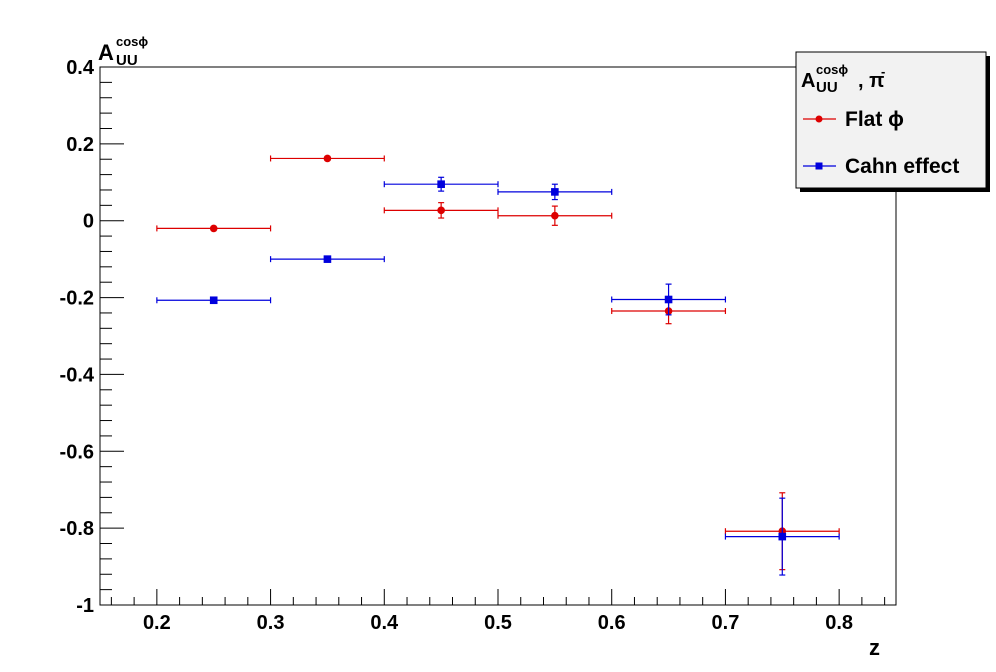  I want to click on legend-title-sup: cosϕ, so click(832, 69).